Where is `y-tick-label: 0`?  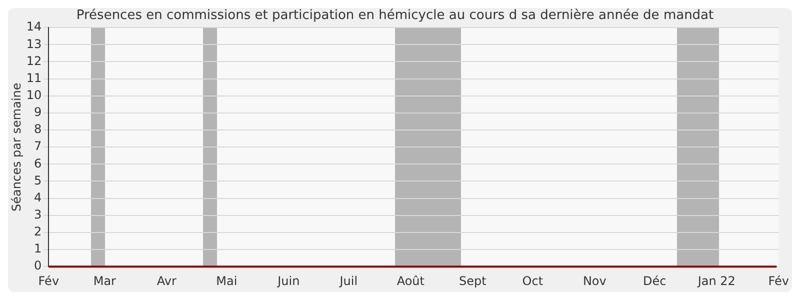
y-tick-label: 0 is located at coordinates (38, 265).